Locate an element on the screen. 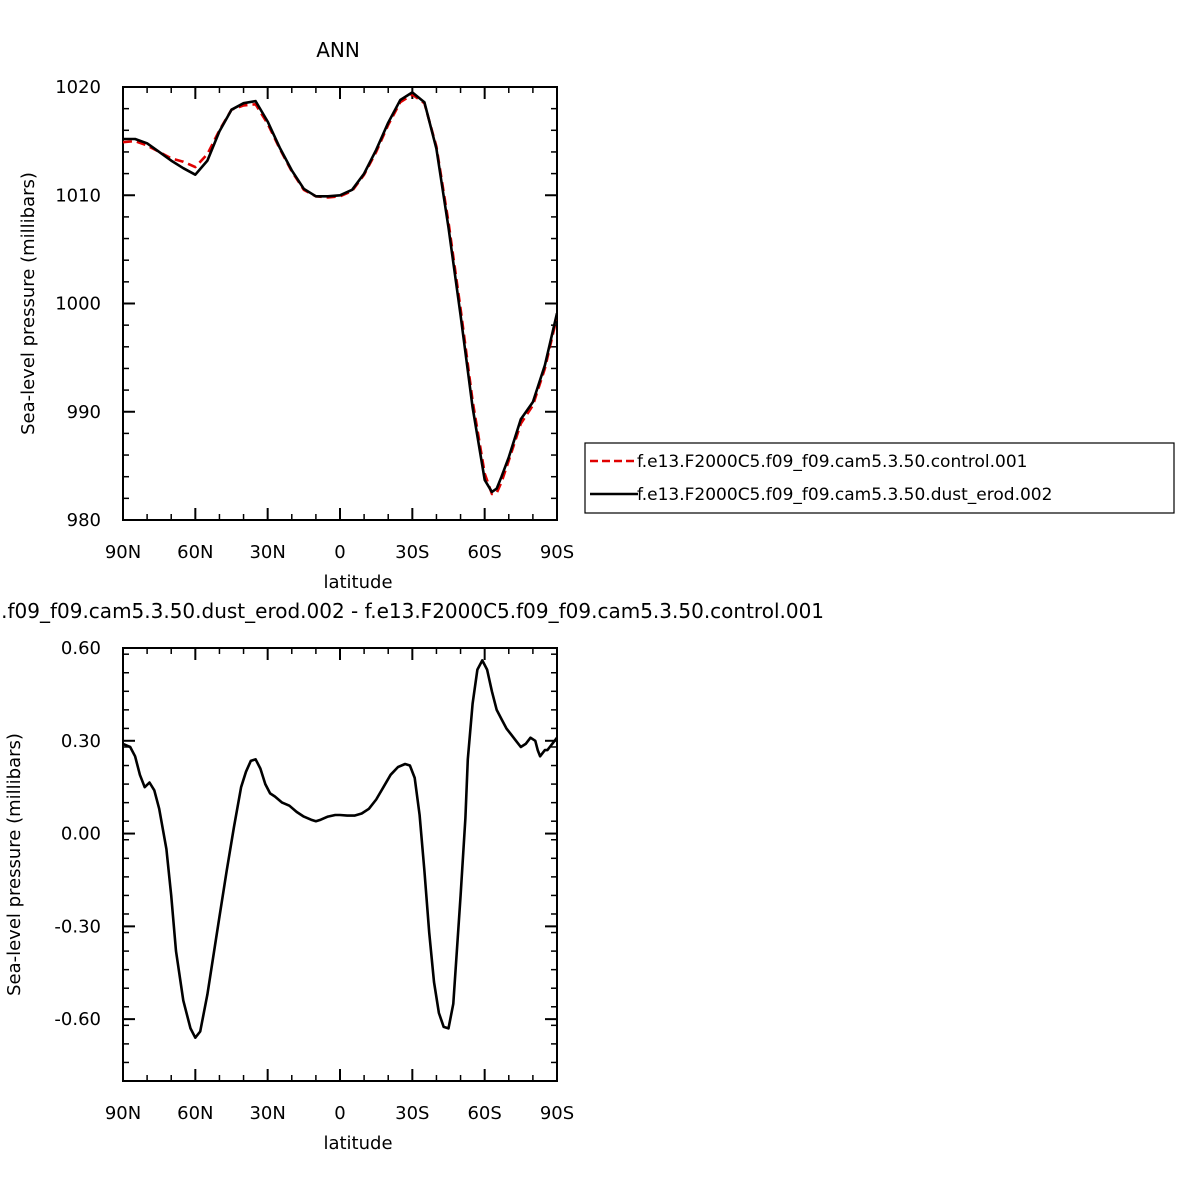  y-tick-label: -0.30 is located at coordinates (77, 926).